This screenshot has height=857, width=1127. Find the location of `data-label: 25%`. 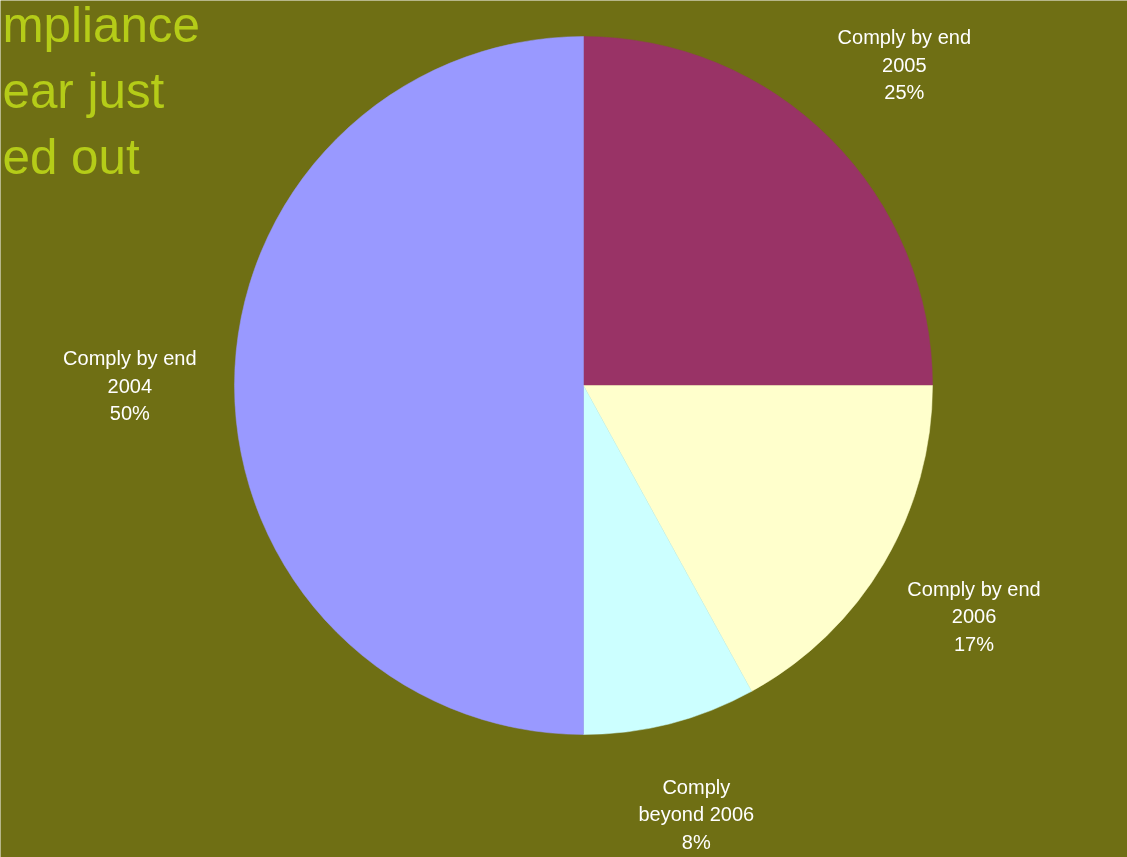

data-label: 25% is located at coordinates (904, 92).